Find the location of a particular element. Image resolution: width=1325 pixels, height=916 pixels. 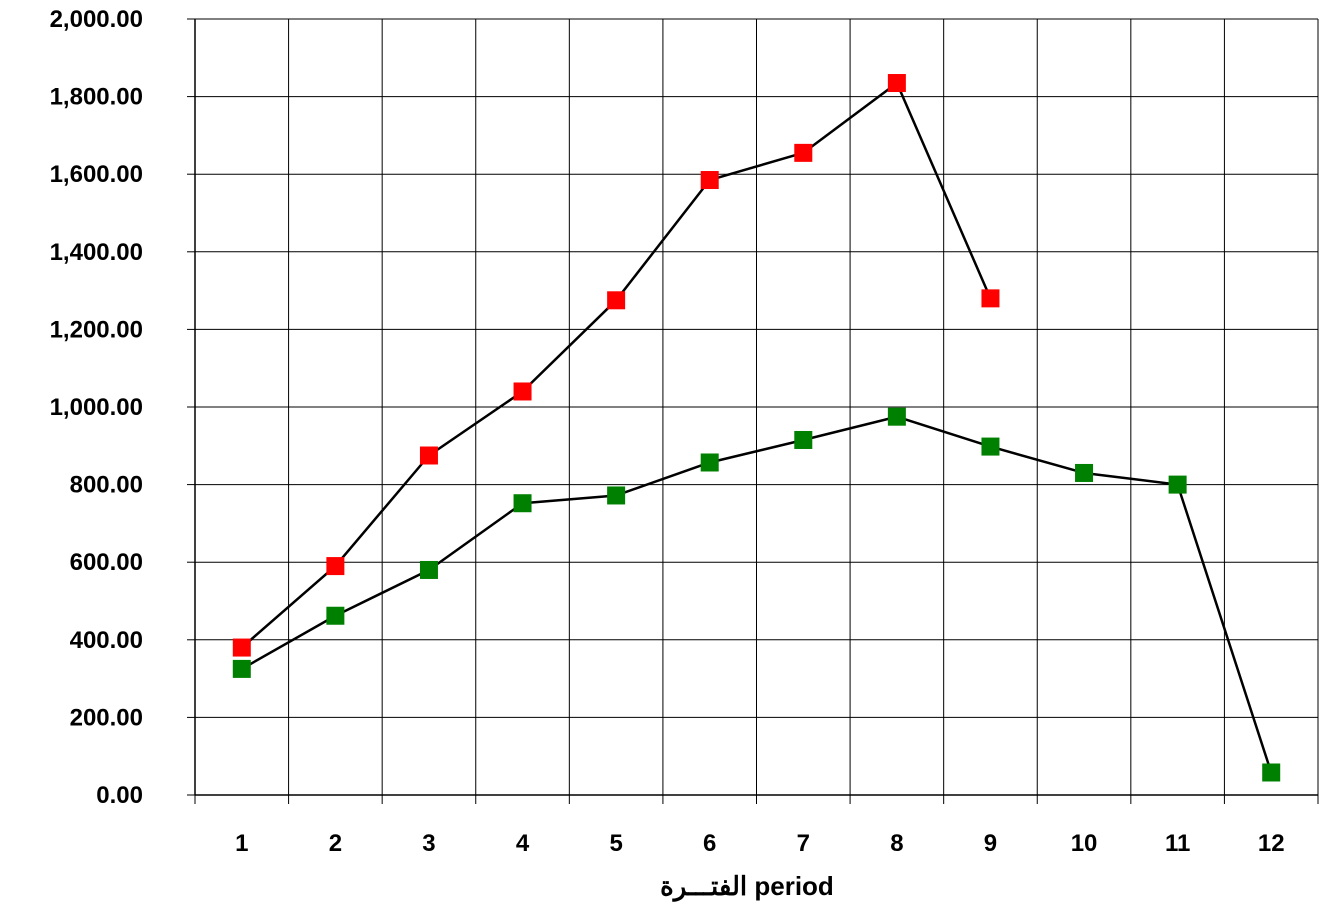

y-tick-label: 2,000.00 is located at coordinates (96, 19).